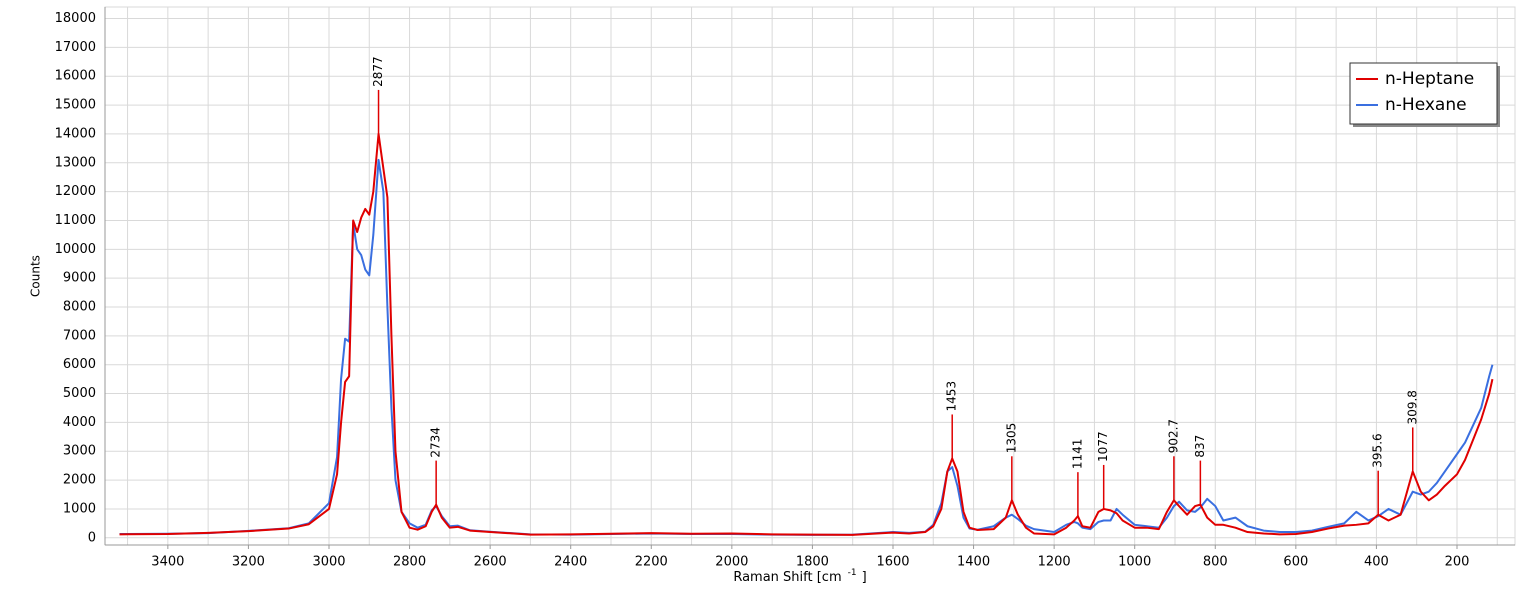 The image size is (1531, 598). I want to click on peak-label: 309.8, so click(1412, 407).